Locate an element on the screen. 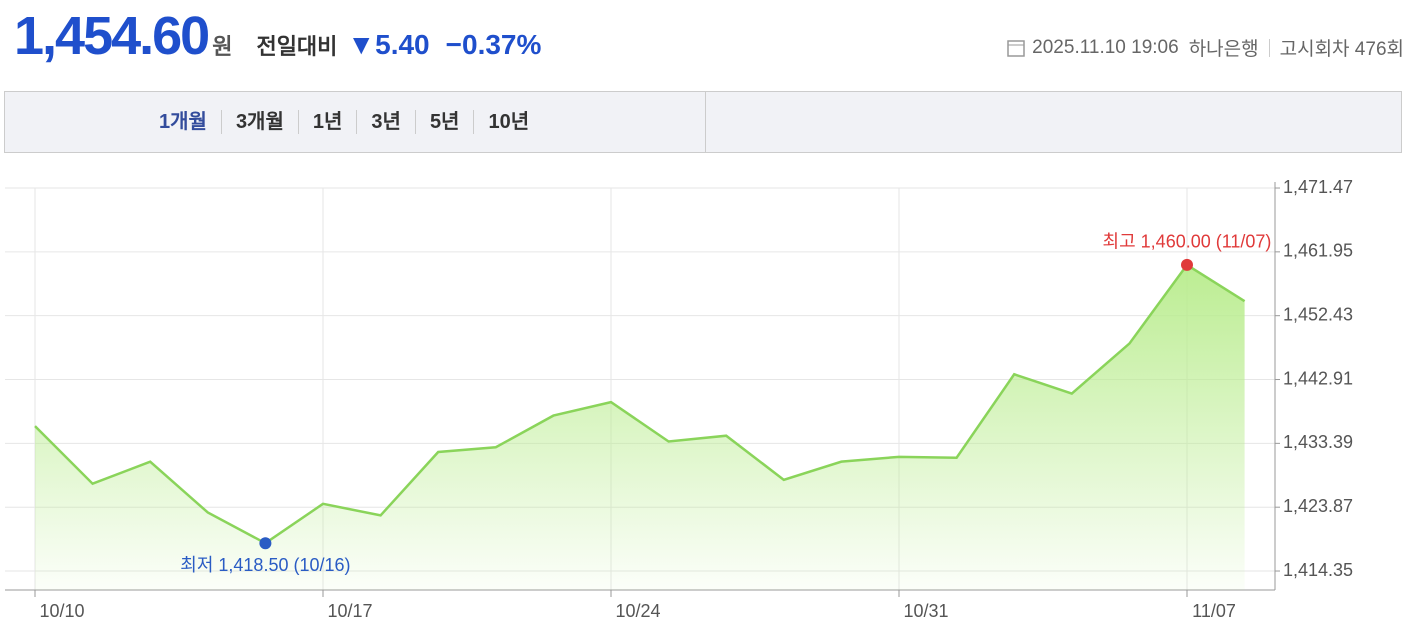  info: 2025.11.10 19:06 하나은행 고시회차 476회 is located at coordinates (1205, 47).